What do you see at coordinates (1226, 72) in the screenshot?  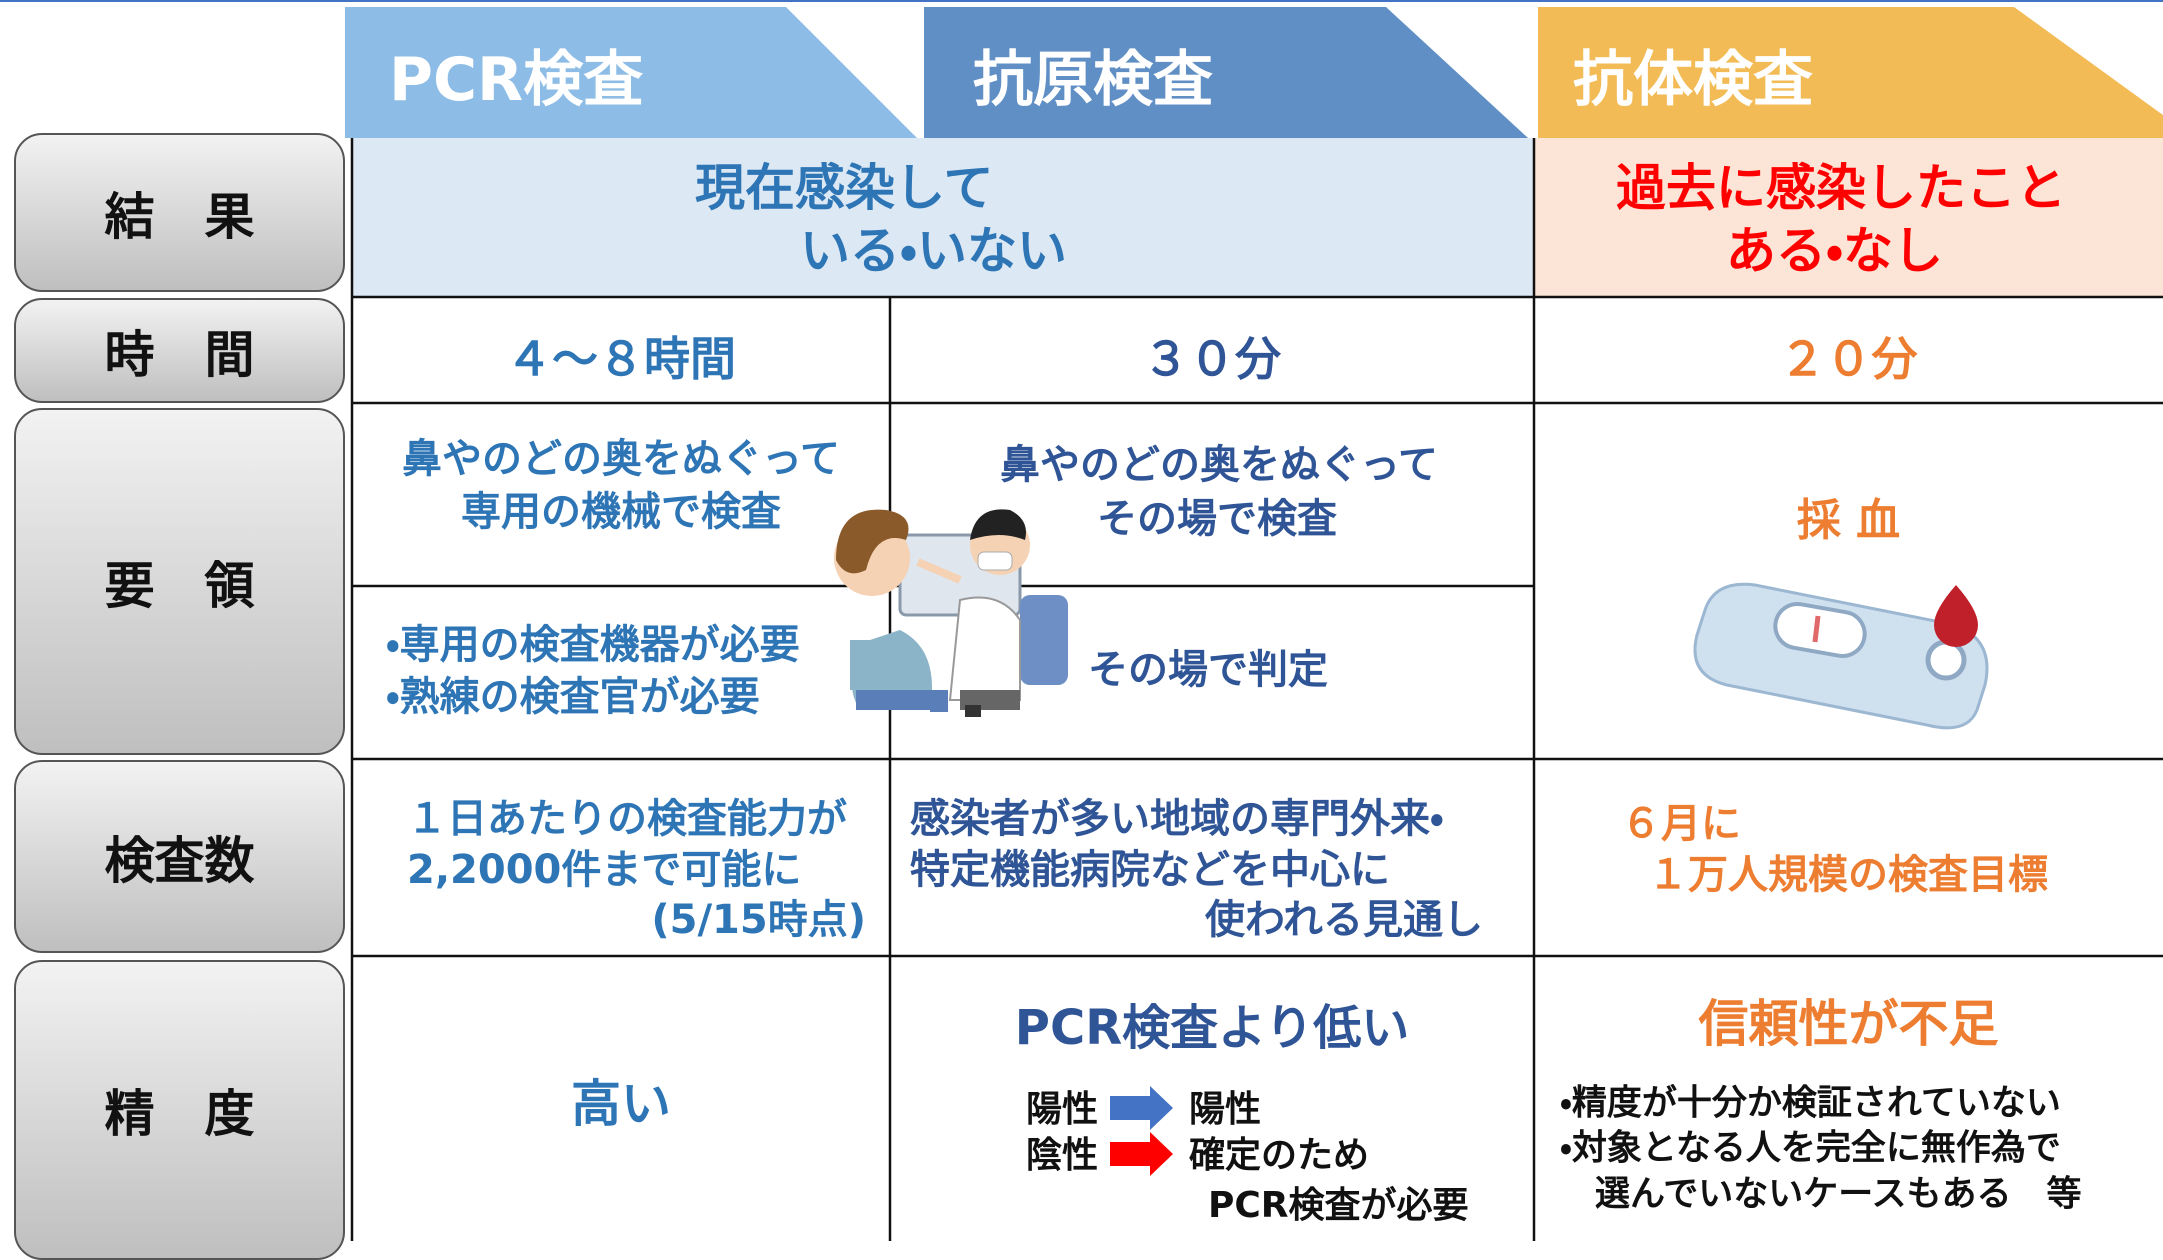 I see `tab-antigen` at bounding box center [1226, 72].